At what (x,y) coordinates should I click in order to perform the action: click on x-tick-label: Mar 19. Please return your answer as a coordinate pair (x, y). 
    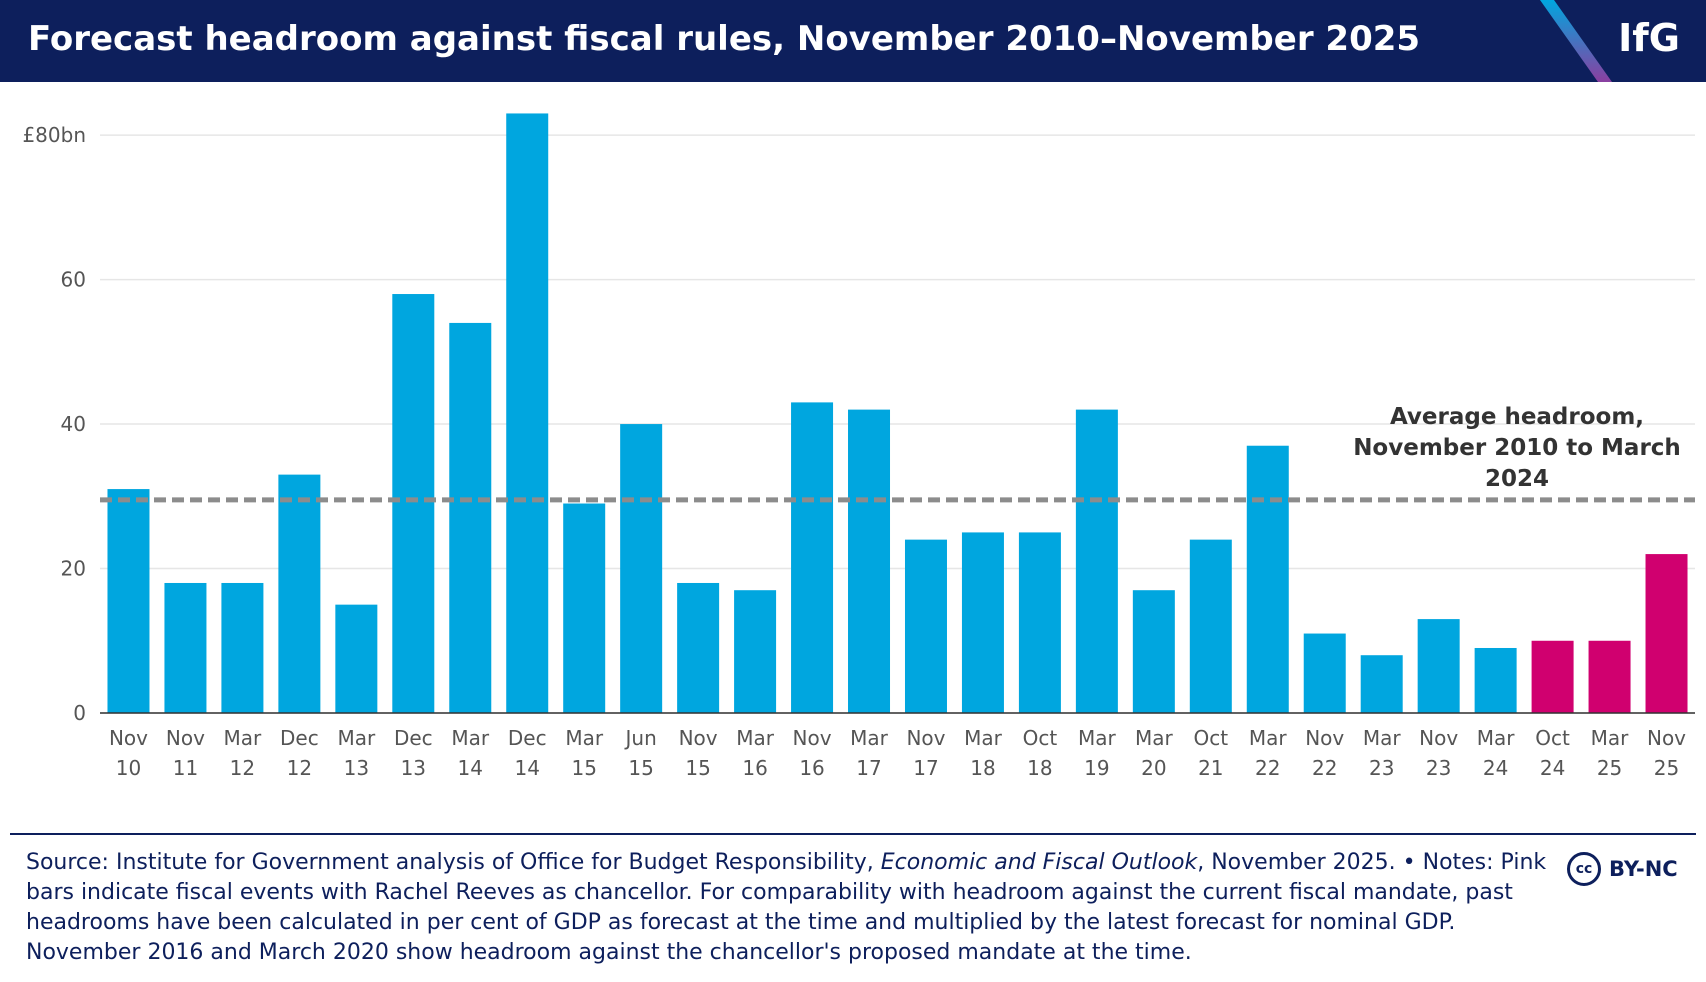
    Looking at the image, I should click on (1097, 753).